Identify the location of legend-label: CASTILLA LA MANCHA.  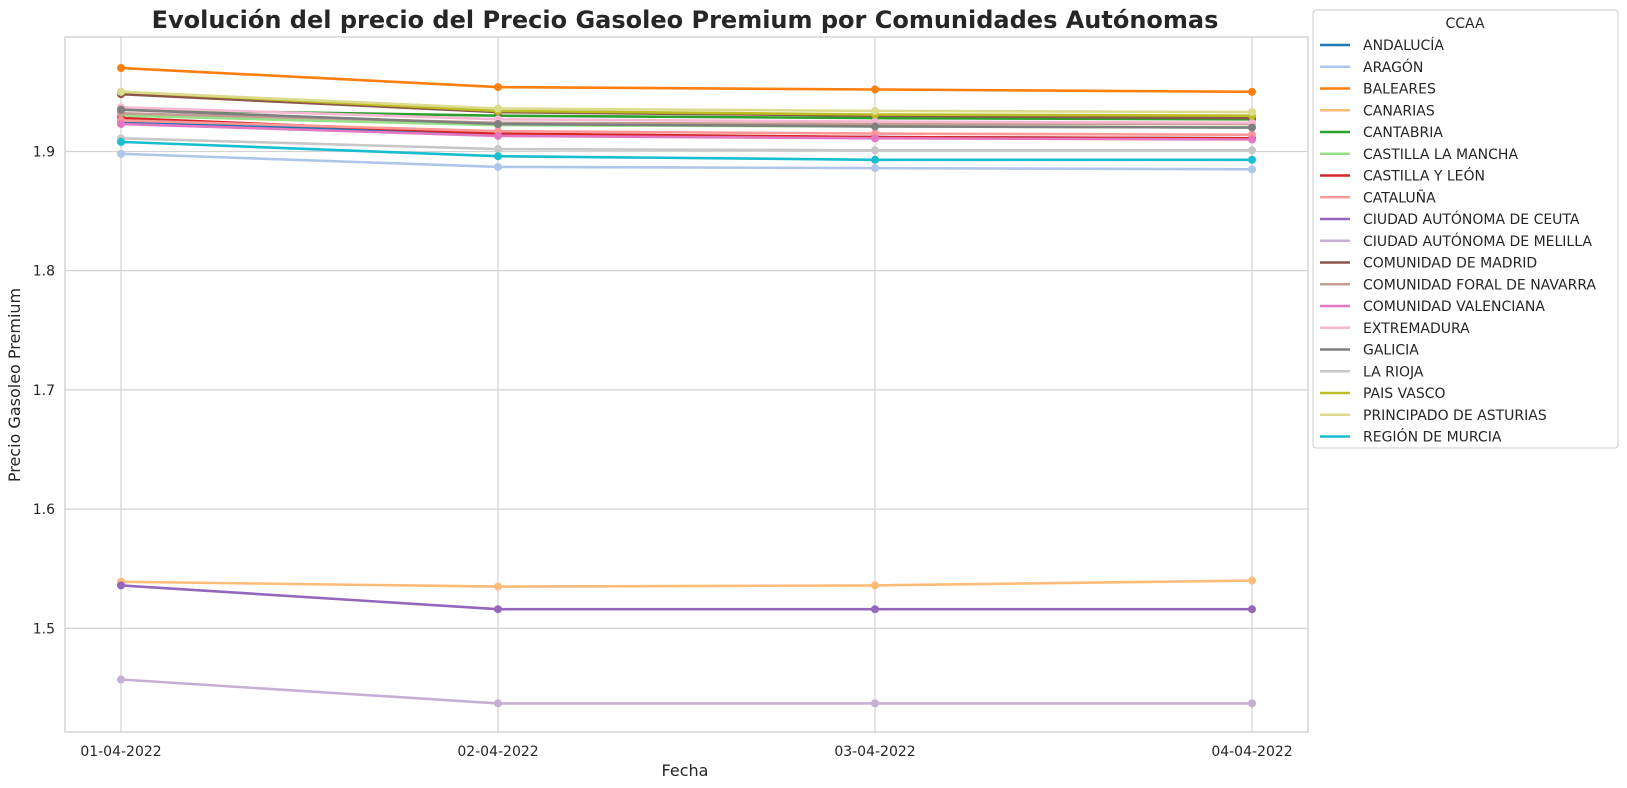
(1440, 155).